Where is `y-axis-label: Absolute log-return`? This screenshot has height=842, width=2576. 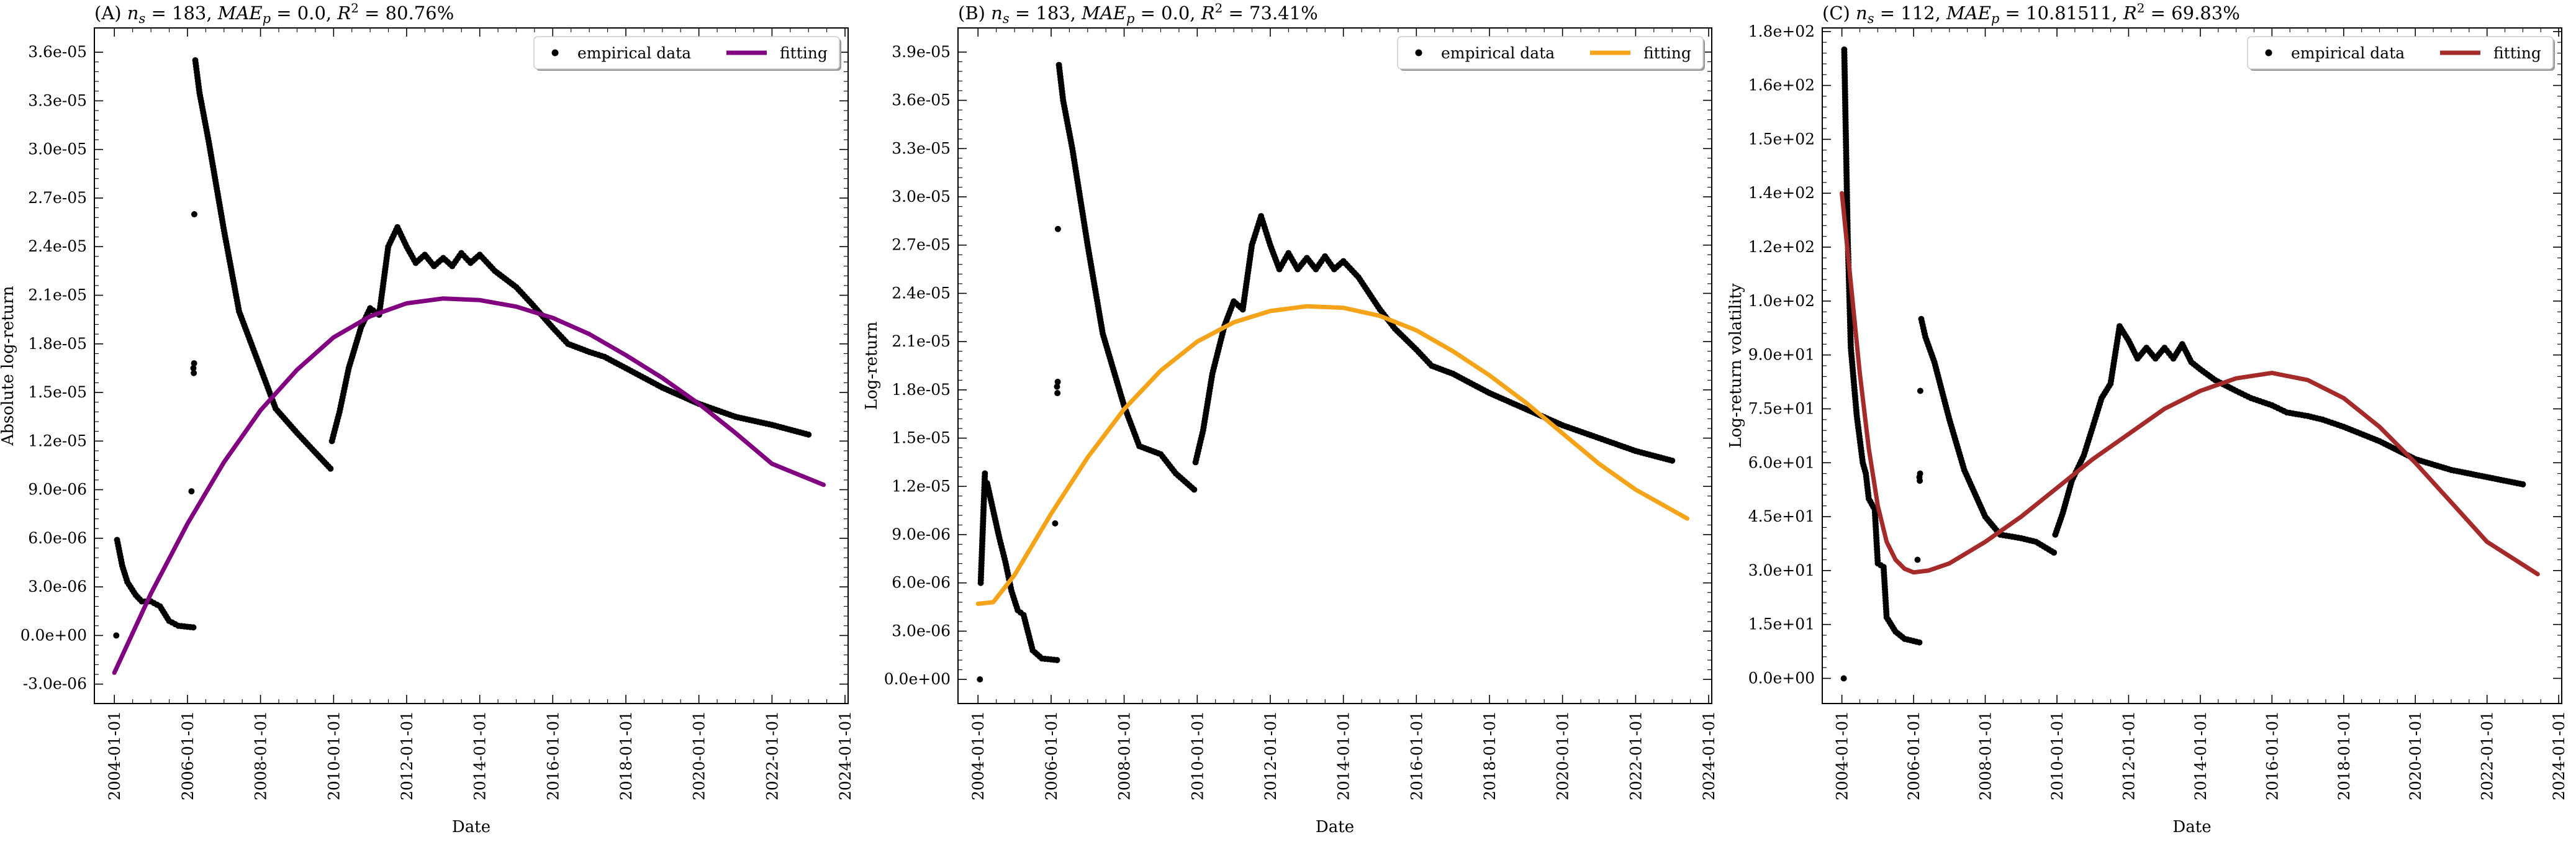 y-axis-label: Absolute log-return is located at coordinates (8, 366).